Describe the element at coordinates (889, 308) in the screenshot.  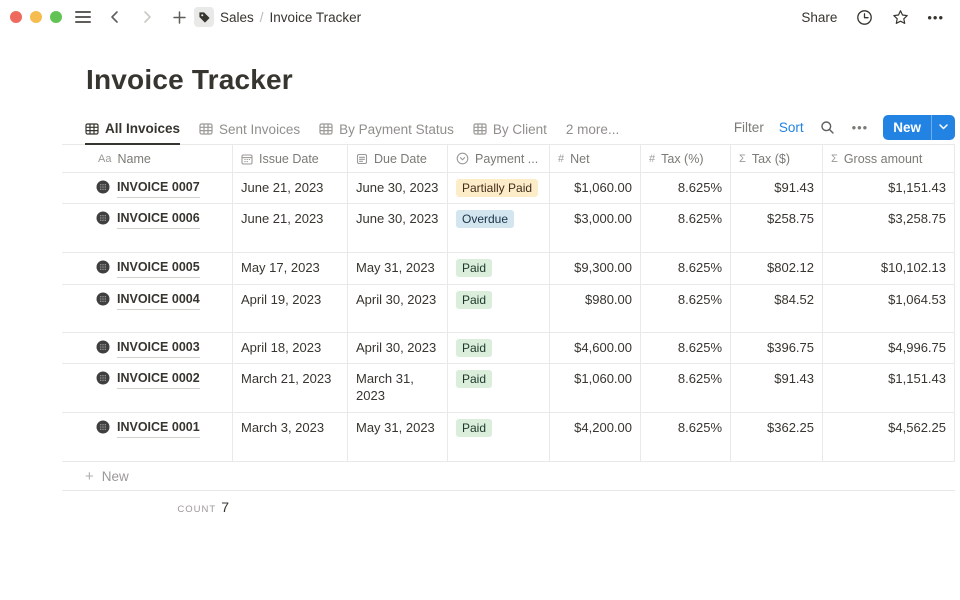
I see `gross-amount-cell: $1,064.53` at that location.